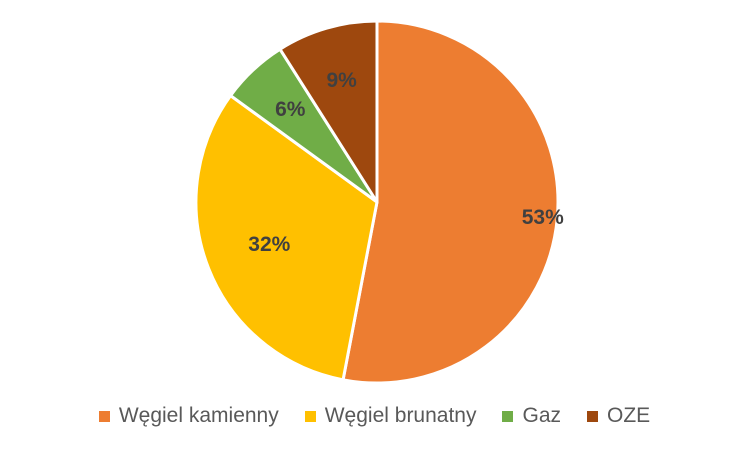 This screenshot has height=450, width=749. Describe the element at coordinates (310, 416) in the screenshot. I see `legend-swatch-wegiel-brunatny` at that location.